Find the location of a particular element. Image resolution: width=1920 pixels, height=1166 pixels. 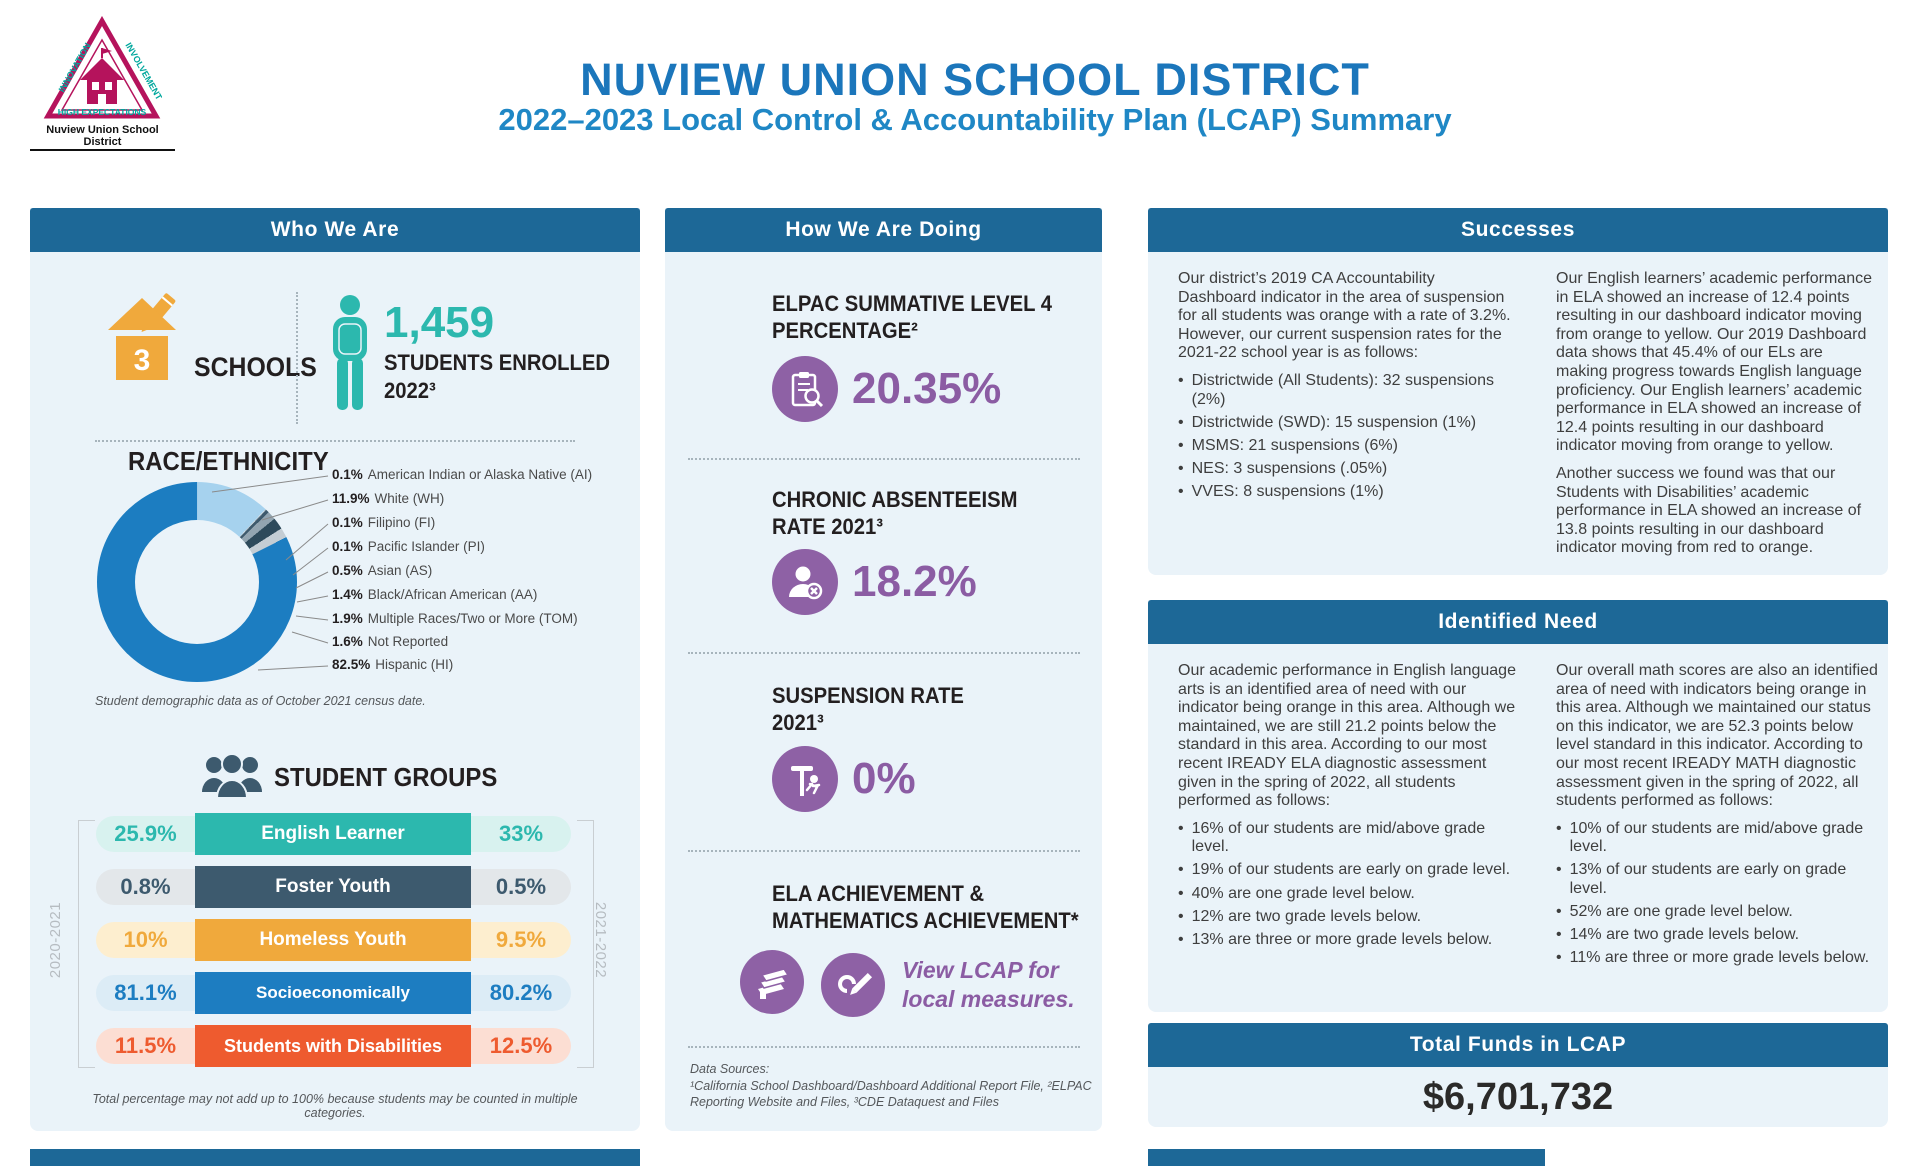

successes-bullet: • MSMS: 21 suspensions (6%) is located at coordinates (1288, 445).